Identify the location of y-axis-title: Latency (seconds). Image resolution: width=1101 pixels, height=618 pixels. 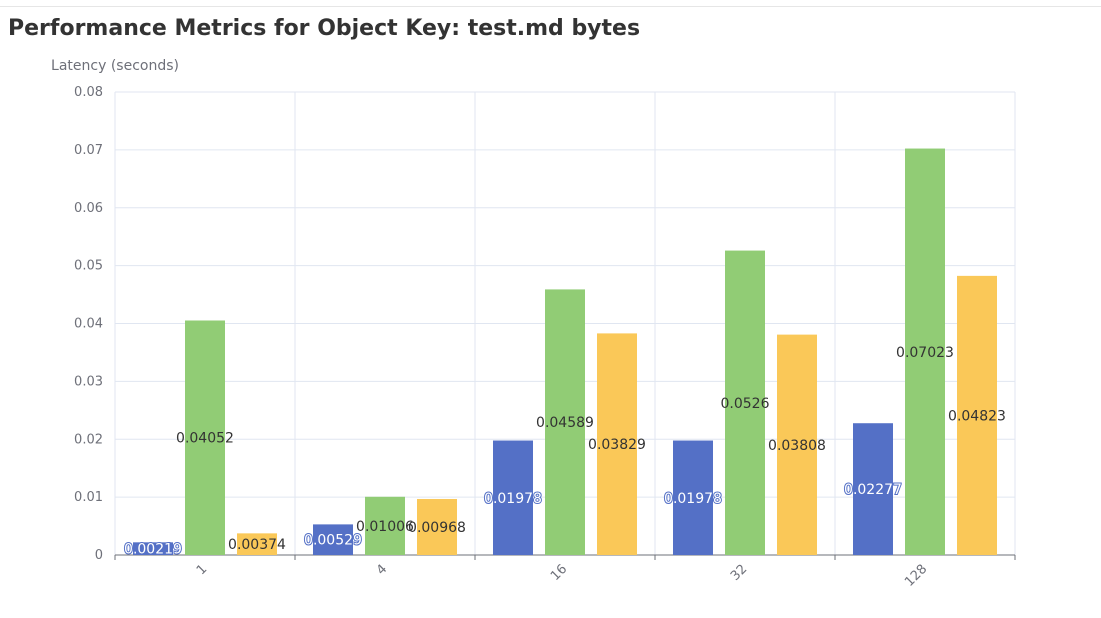
(115, 66).